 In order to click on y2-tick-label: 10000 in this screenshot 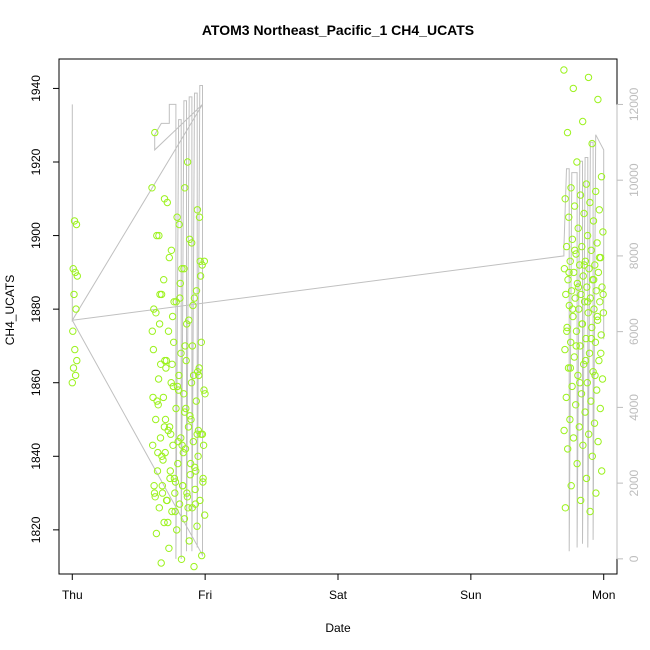, I will do `click(634, 180)`.